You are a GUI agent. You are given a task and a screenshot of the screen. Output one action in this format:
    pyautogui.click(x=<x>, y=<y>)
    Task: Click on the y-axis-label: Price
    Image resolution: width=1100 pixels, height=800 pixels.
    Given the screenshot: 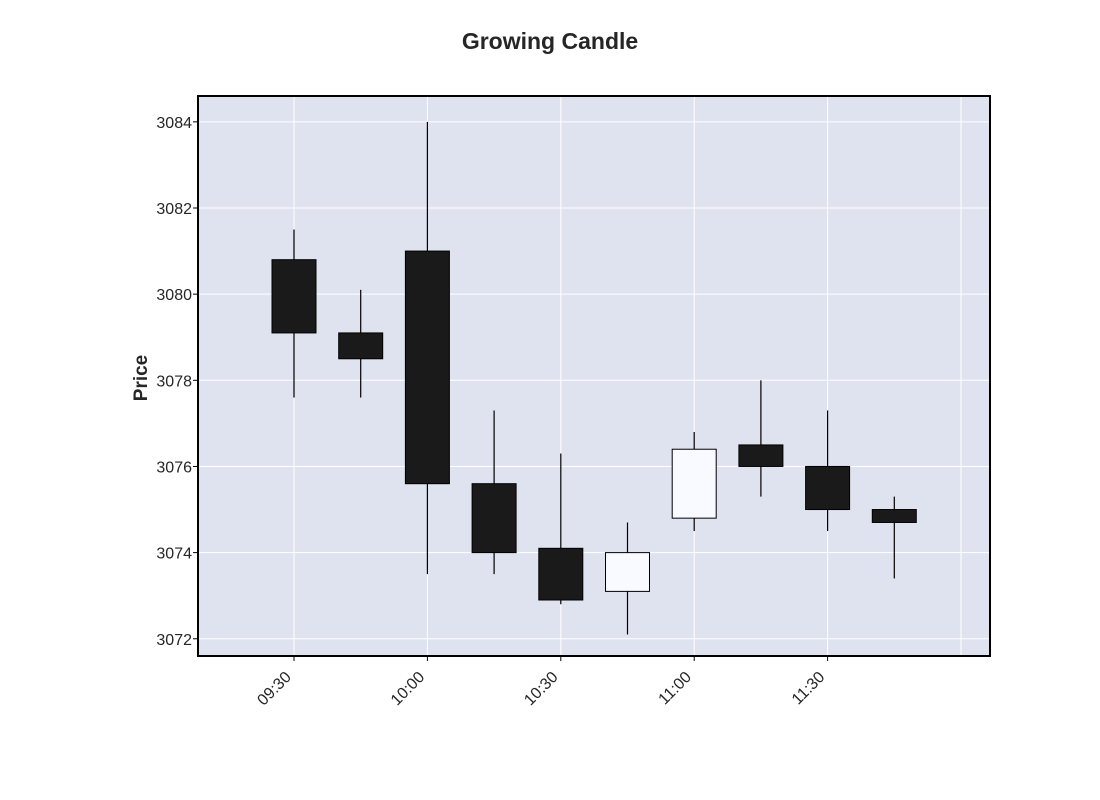 What is the action you would take?
    pyautogui.click(x=141, y=378)
    